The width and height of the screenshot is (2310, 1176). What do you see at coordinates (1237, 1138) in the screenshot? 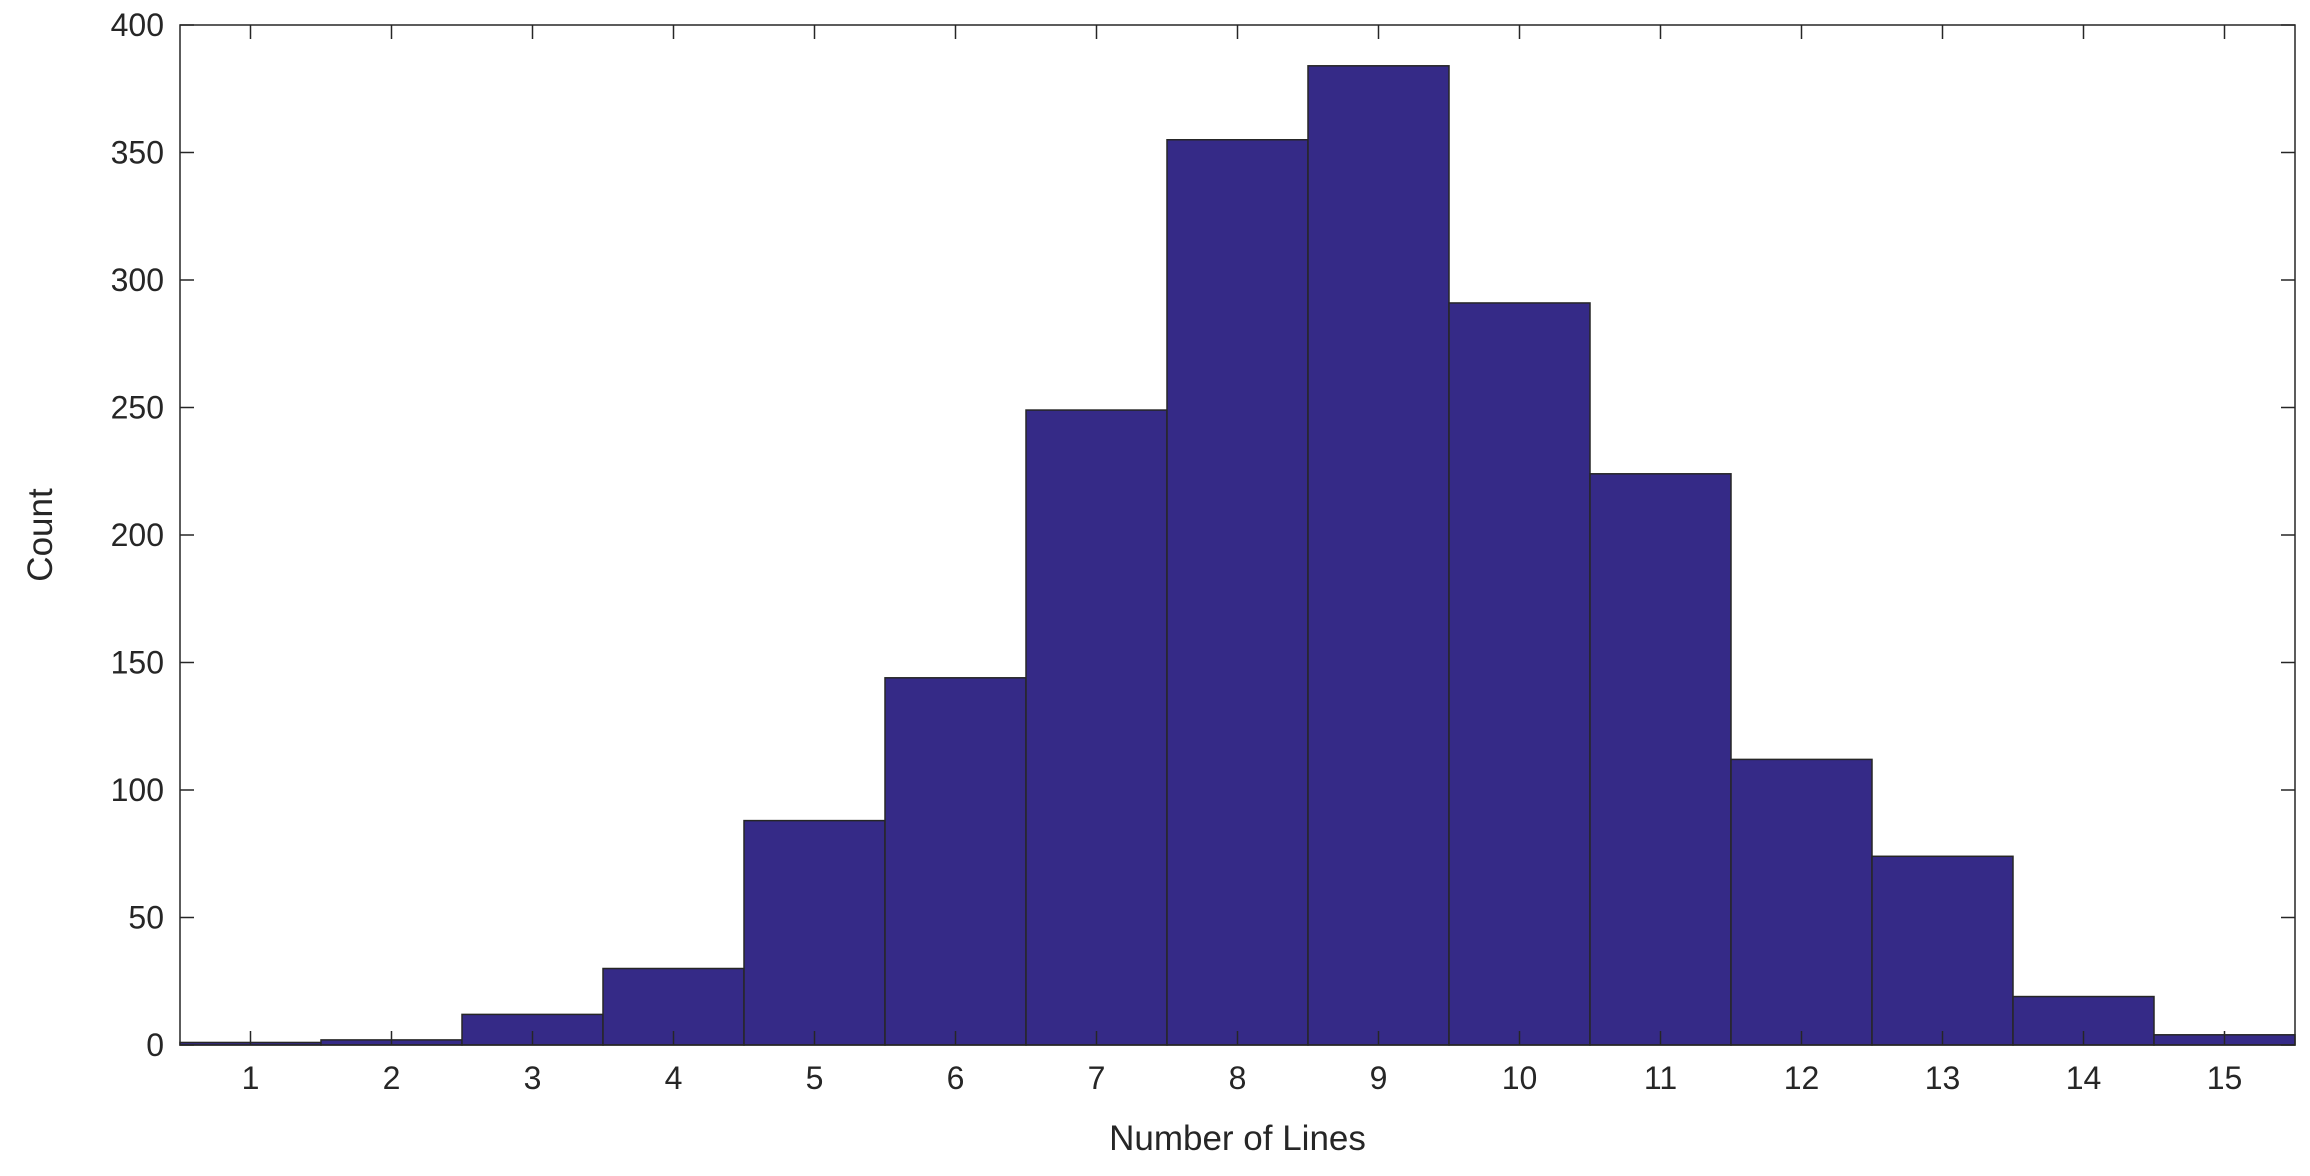
I see `x-axis-title: Number of Lines` at bounding box center [1237, 1138].